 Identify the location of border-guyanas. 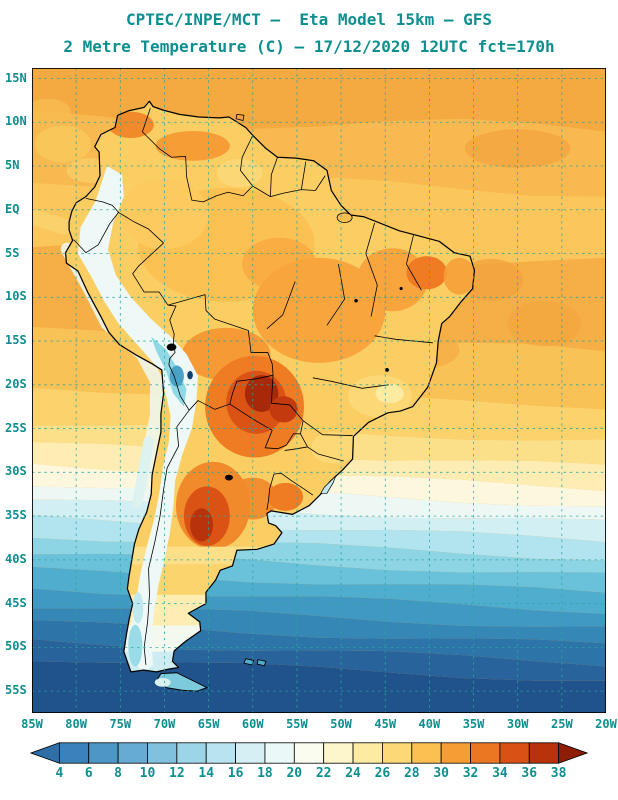
(283, 166).